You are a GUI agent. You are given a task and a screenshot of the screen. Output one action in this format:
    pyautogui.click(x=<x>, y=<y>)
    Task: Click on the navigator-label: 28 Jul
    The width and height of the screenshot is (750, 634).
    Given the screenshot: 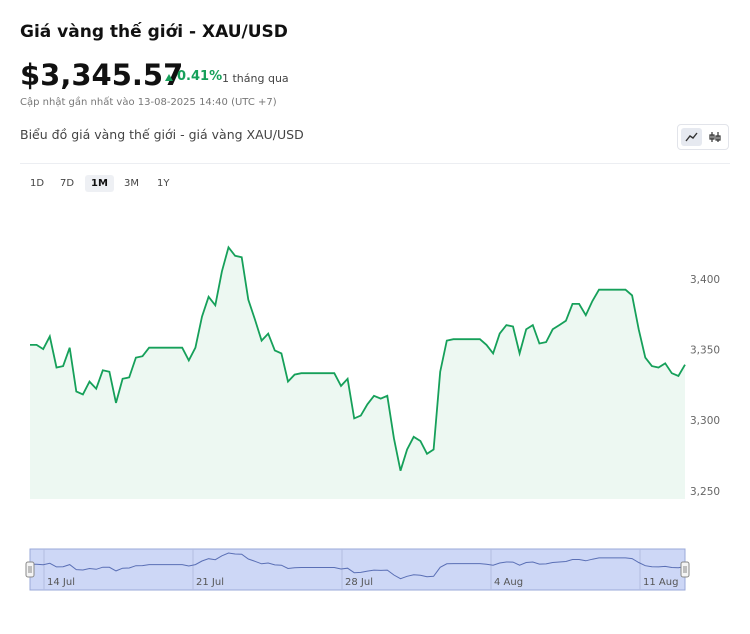 What is the action you would take?
    pyautogui.click(x=359, y=582)
    